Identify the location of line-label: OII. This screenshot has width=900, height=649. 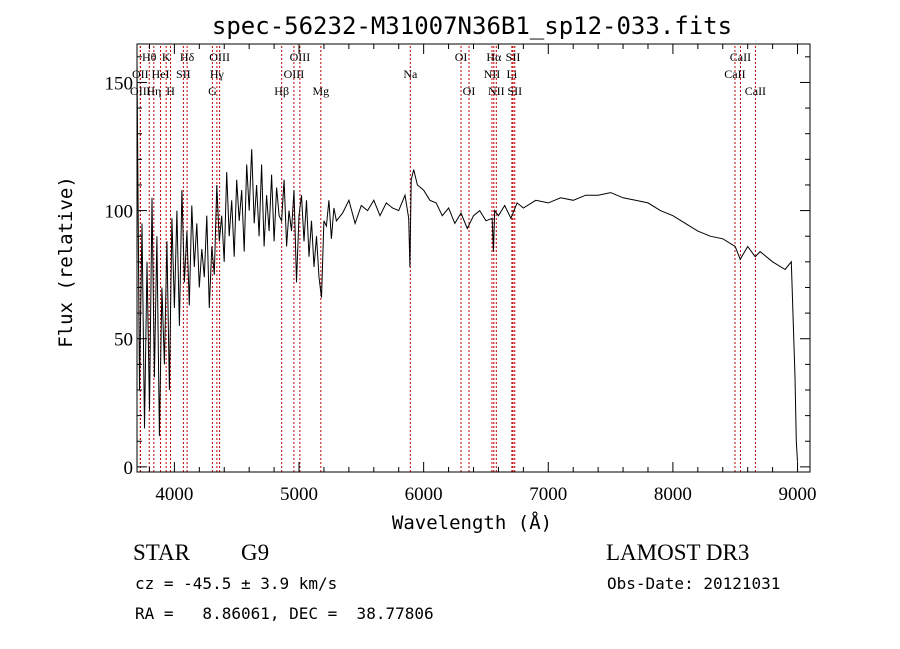
(140, 74).